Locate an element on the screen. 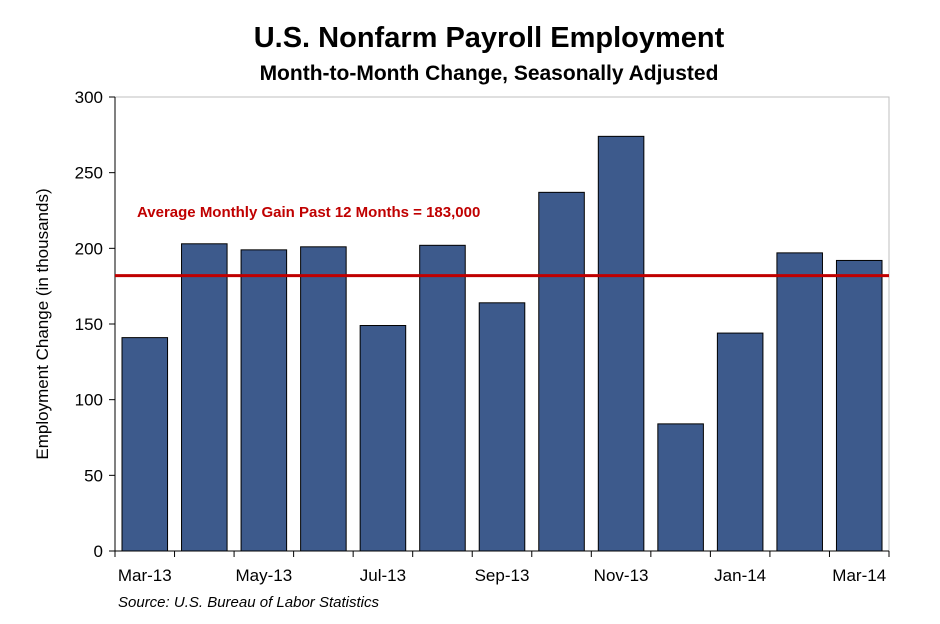  x-tick-label: Mar-14 is located at coordinates (859, 575).